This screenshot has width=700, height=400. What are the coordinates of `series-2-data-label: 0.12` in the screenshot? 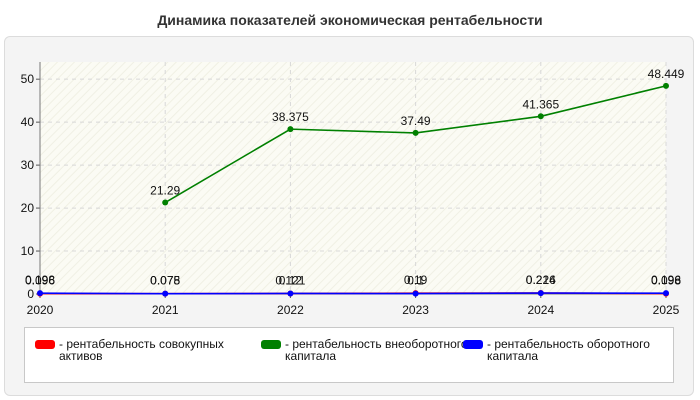 It's located at (291, 280).